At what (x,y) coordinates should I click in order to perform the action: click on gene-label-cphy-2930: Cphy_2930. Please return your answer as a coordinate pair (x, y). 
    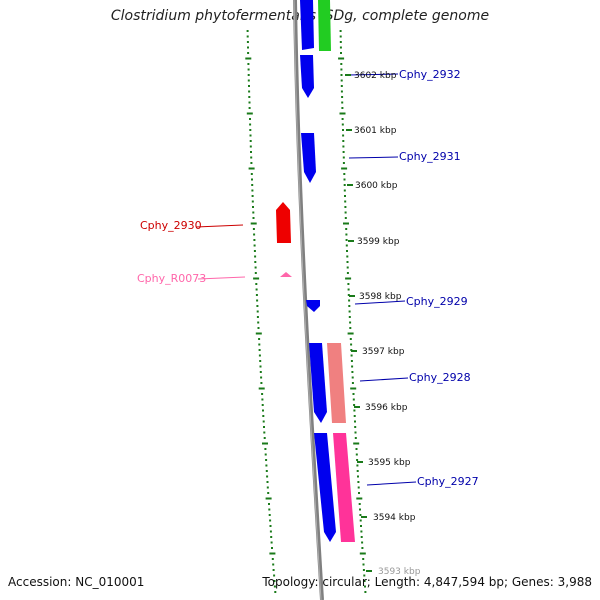
    Looking at the image, I should click on (171, 225).